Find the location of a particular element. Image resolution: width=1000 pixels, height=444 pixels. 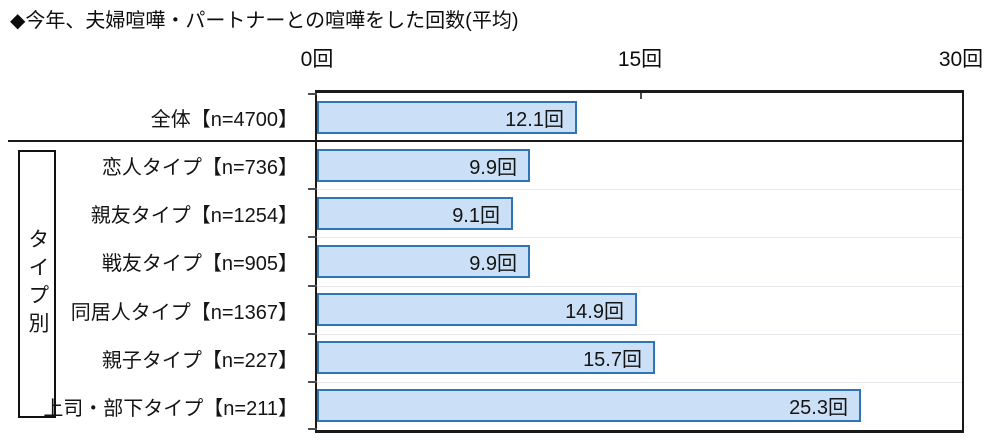

category-label: 同居人タイプ【n=1367】 is located at coordinates (184, 312).